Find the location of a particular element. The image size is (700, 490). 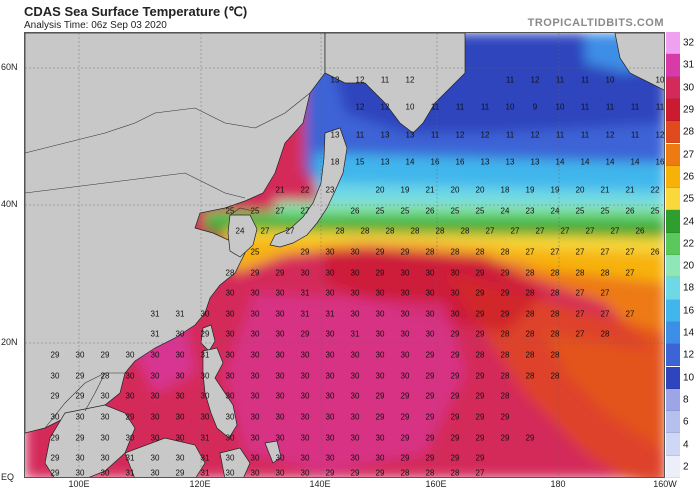

colorbar-label: 20 is located at coordinates (689, 266).